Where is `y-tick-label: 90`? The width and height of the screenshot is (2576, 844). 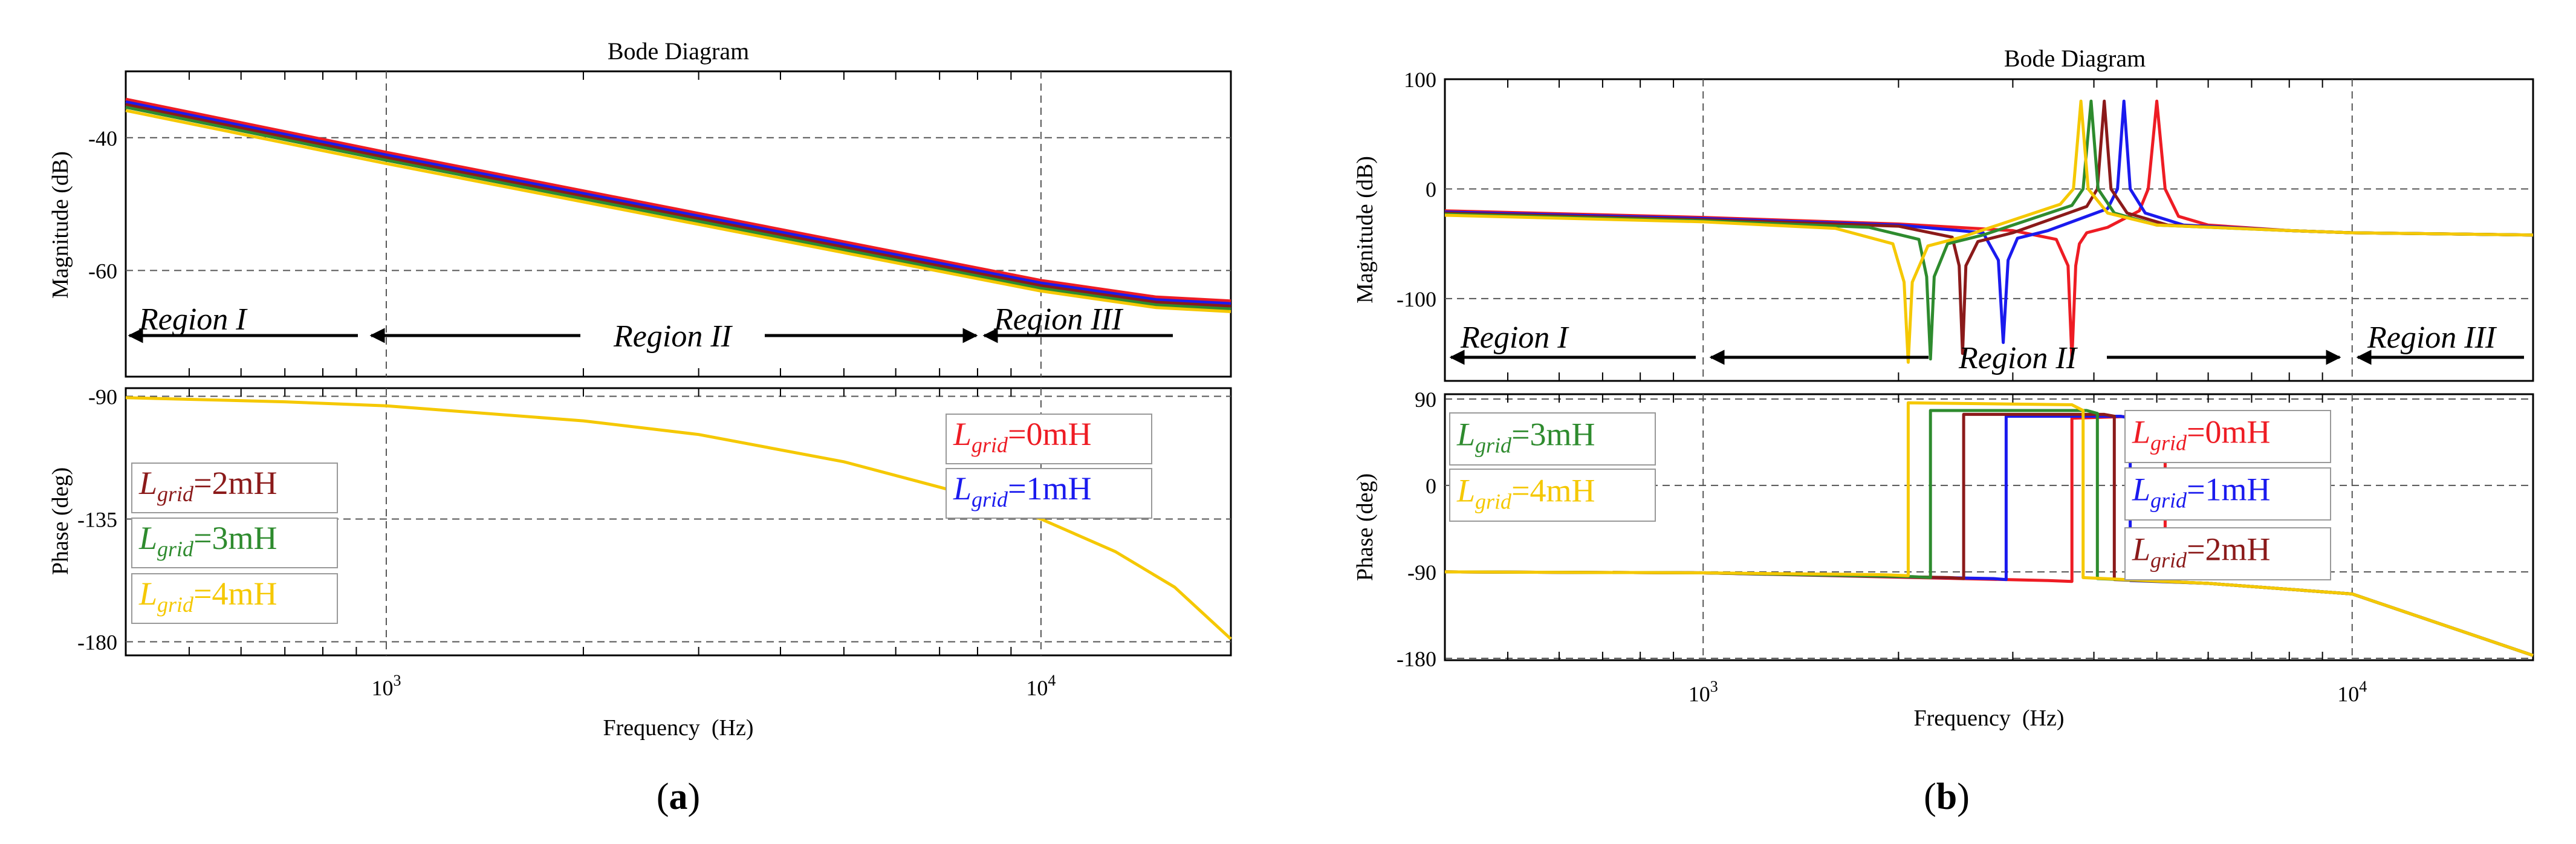 y-tick-label: 90 is located at coordinates (1426, 400).